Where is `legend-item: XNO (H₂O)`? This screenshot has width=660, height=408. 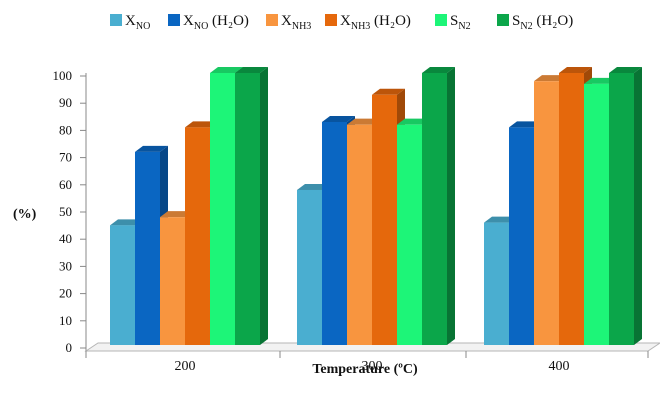
legend-item: XNO (H₂O) is located at coordinates (208, 22).